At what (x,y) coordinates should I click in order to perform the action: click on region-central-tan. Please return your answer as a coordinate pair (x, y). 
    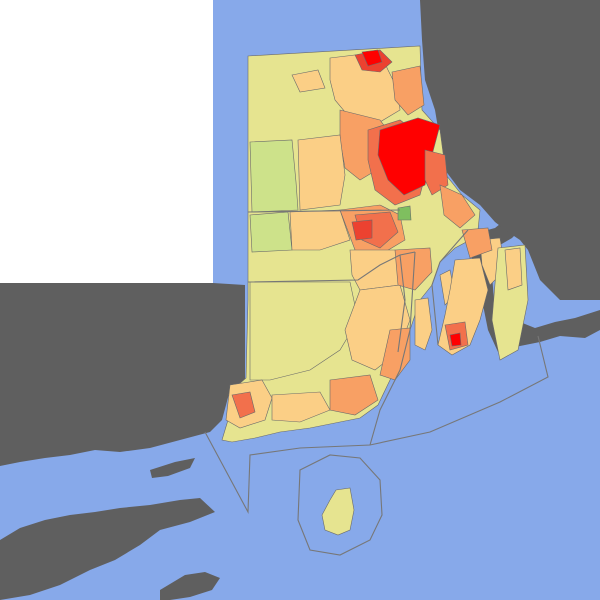
    Looking at the image, I should click on (321, 172).